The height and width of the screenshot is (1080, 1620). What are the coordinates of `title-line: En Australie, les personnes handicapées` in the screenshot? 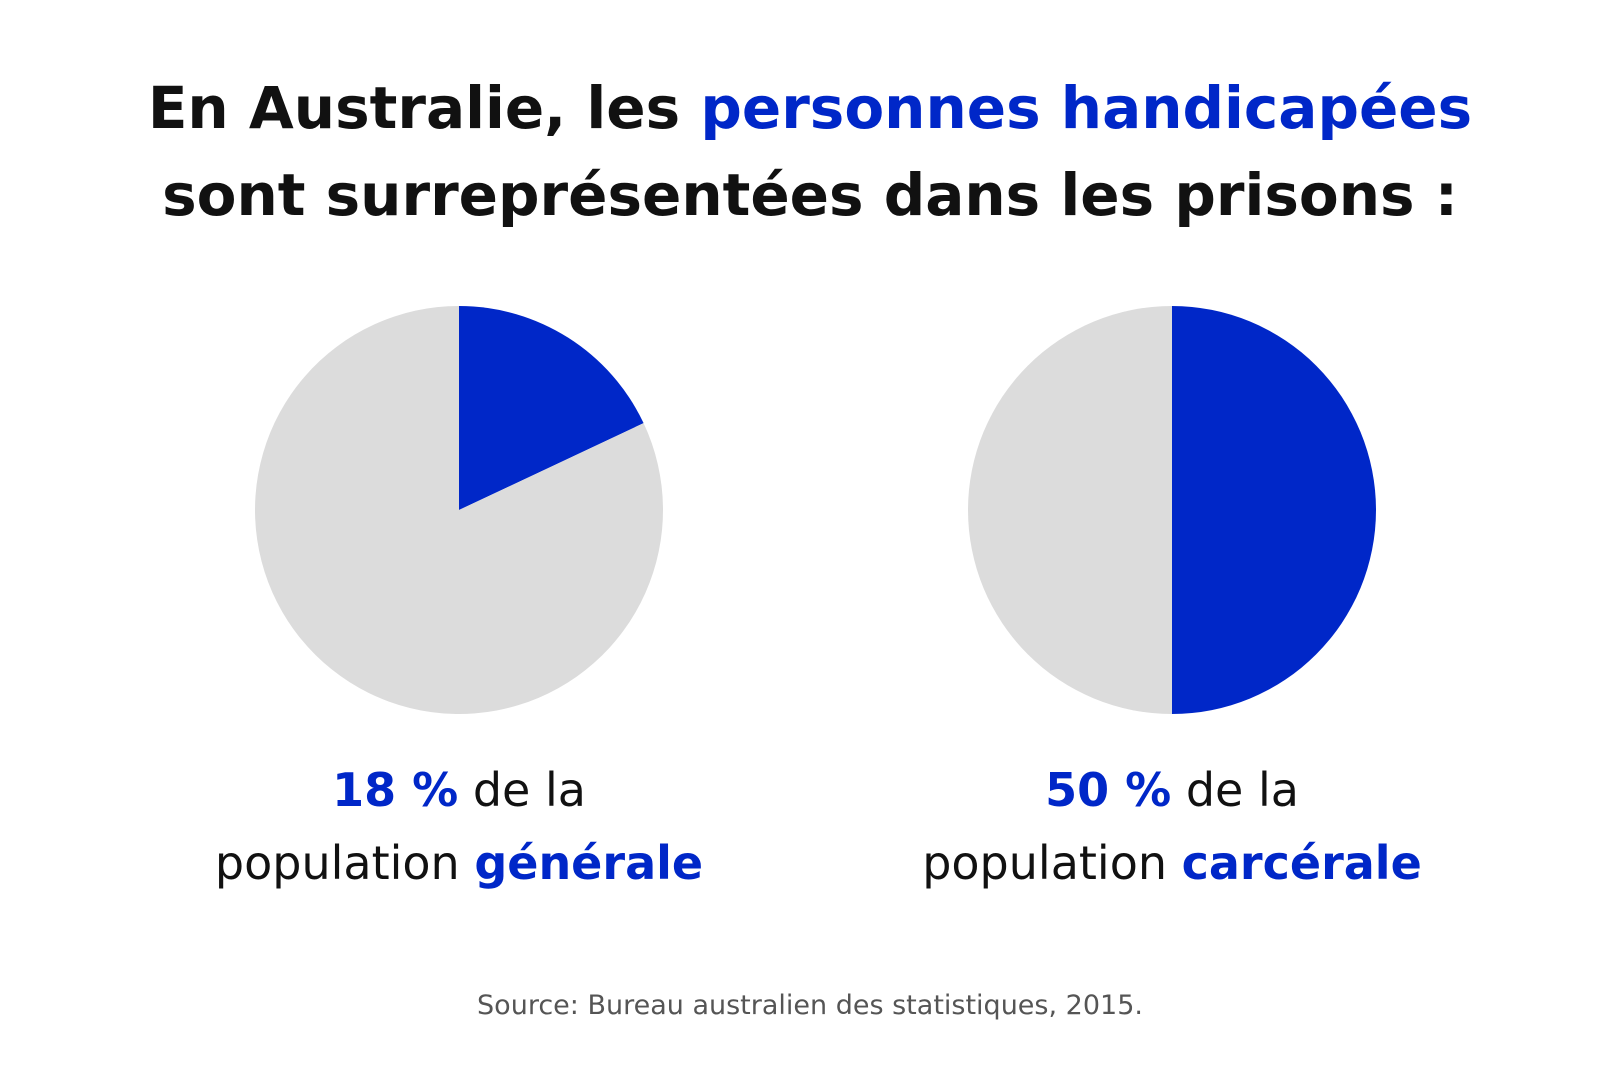 It's located at (810, 108).